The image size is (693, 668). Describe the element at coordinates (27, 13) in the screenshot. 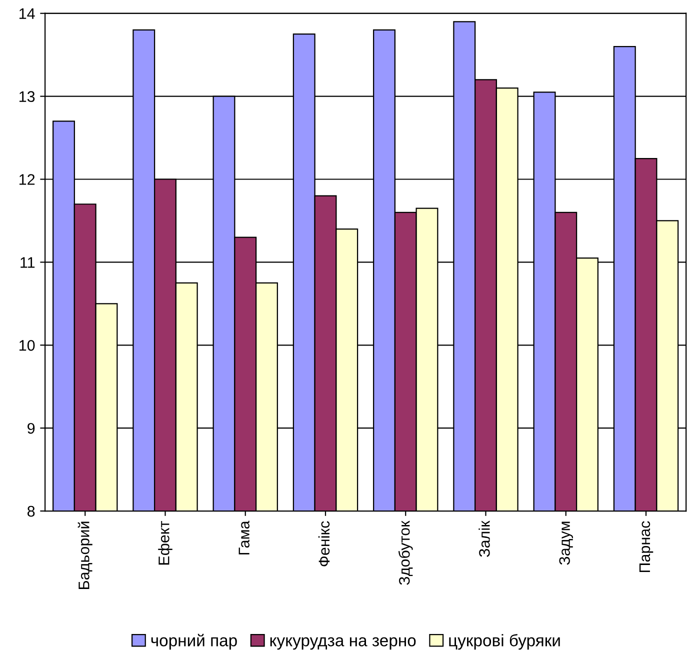

I see `y-tick-label: 14` at that location.